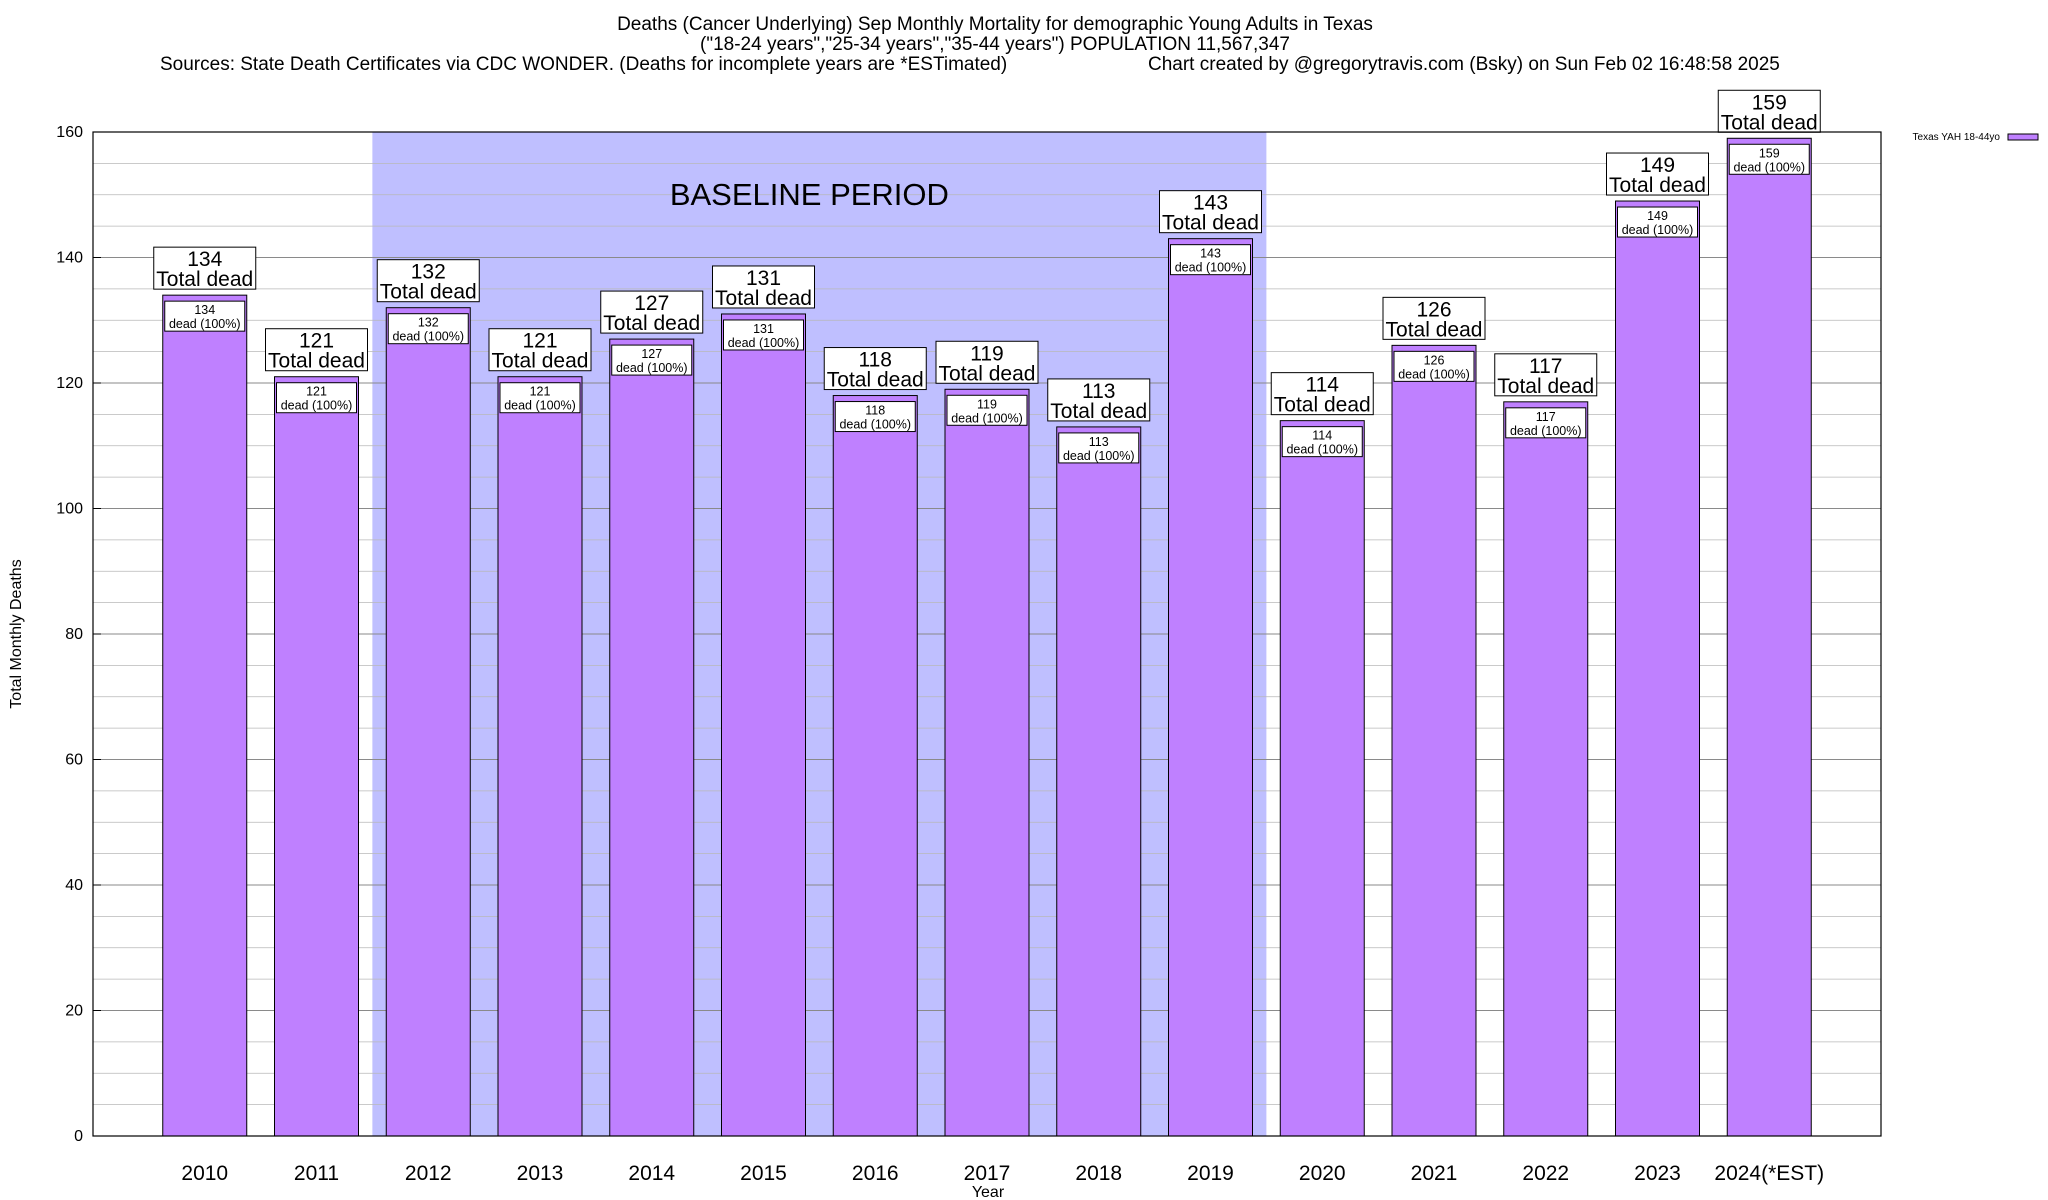 This screenshot has width=2048, height=1200. I want to click on inner-value-label-2015: 131, so click(763, 329).